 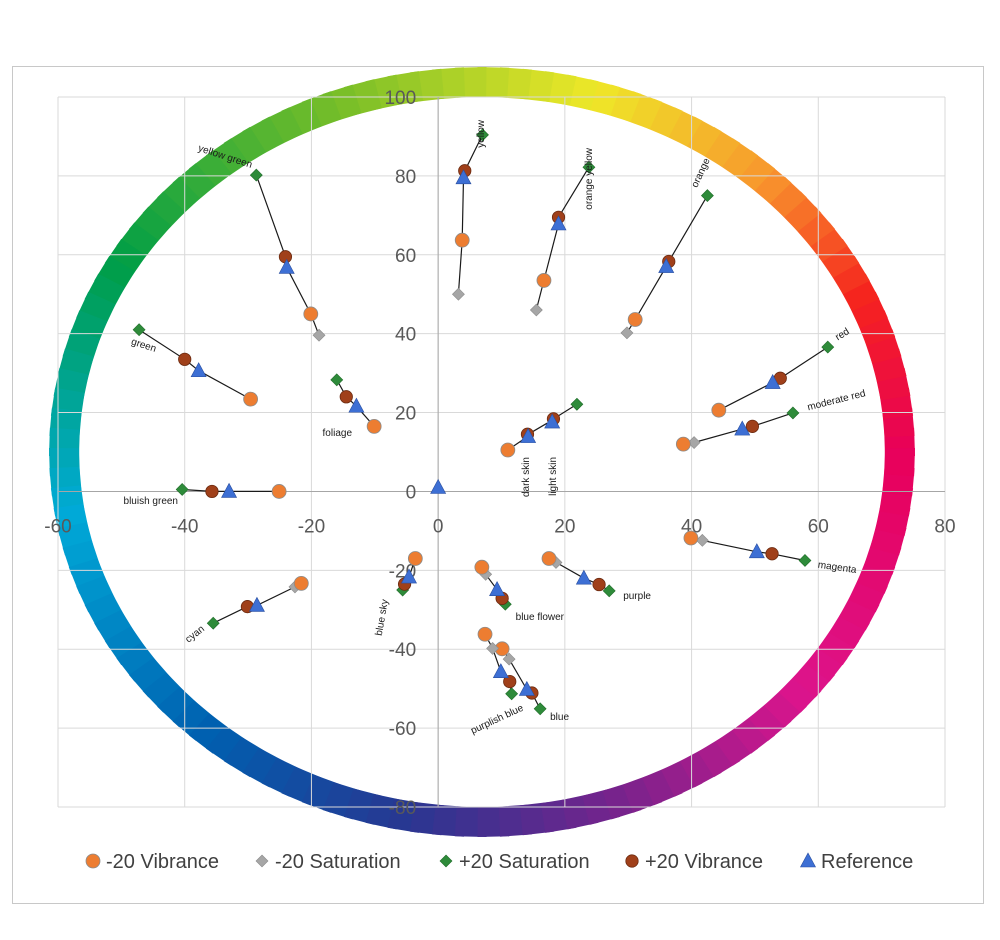 What do you see at coordinates (400, 98) in the screenshot?
I see `y-tick-label: 100` at bounding box center [400, 98].